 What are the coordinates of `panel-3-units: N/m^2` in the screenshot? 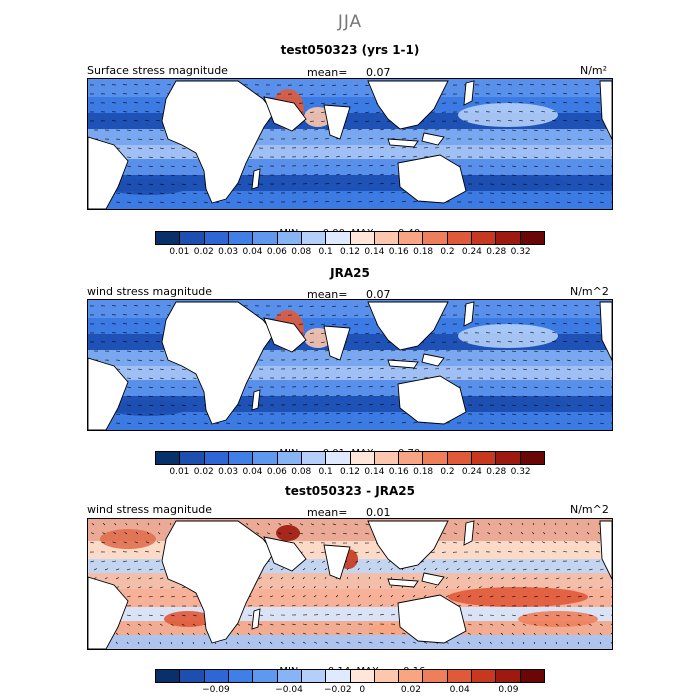 It's located at (589, 509).